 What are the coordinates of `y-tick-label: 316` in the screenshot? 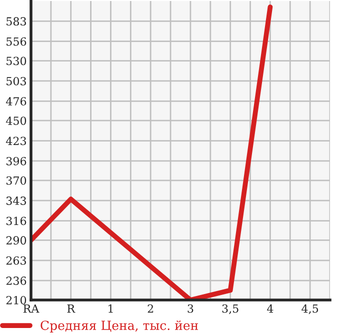 It's located at (16, 221).